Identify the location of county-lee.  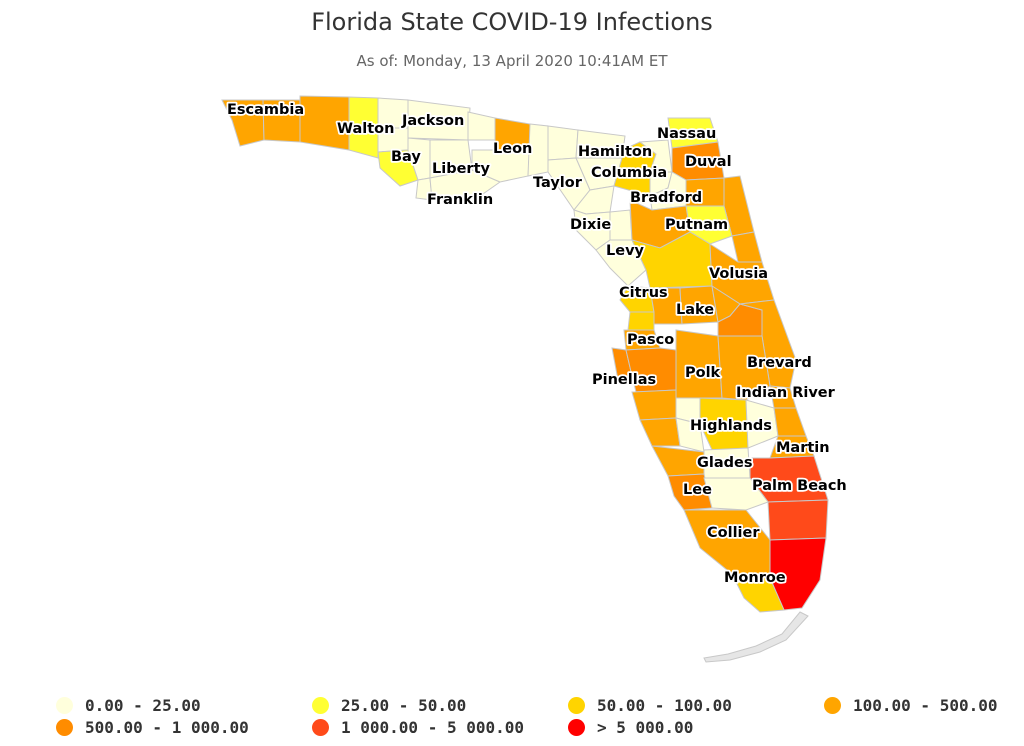
(690, 492).